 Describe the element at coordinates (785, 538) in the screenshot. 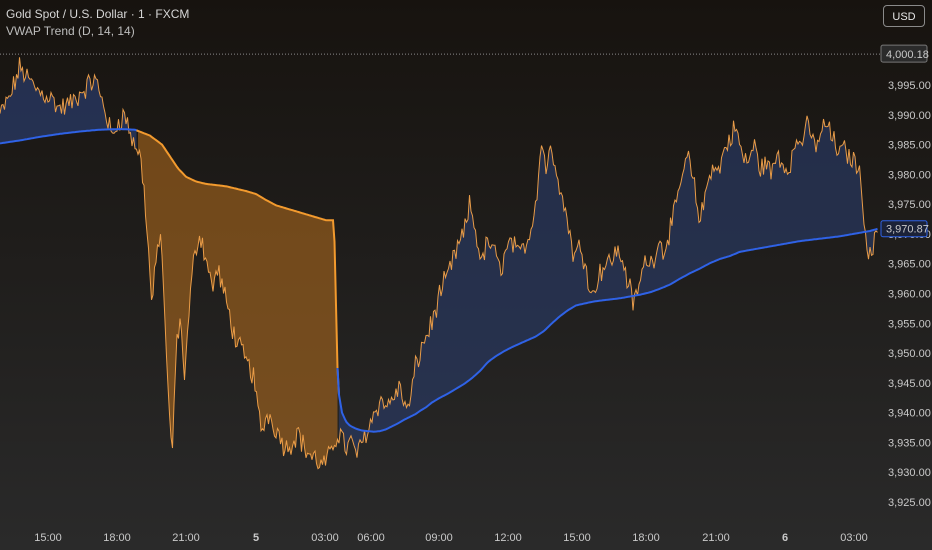

I see `x-tick-label: 6` at that location.